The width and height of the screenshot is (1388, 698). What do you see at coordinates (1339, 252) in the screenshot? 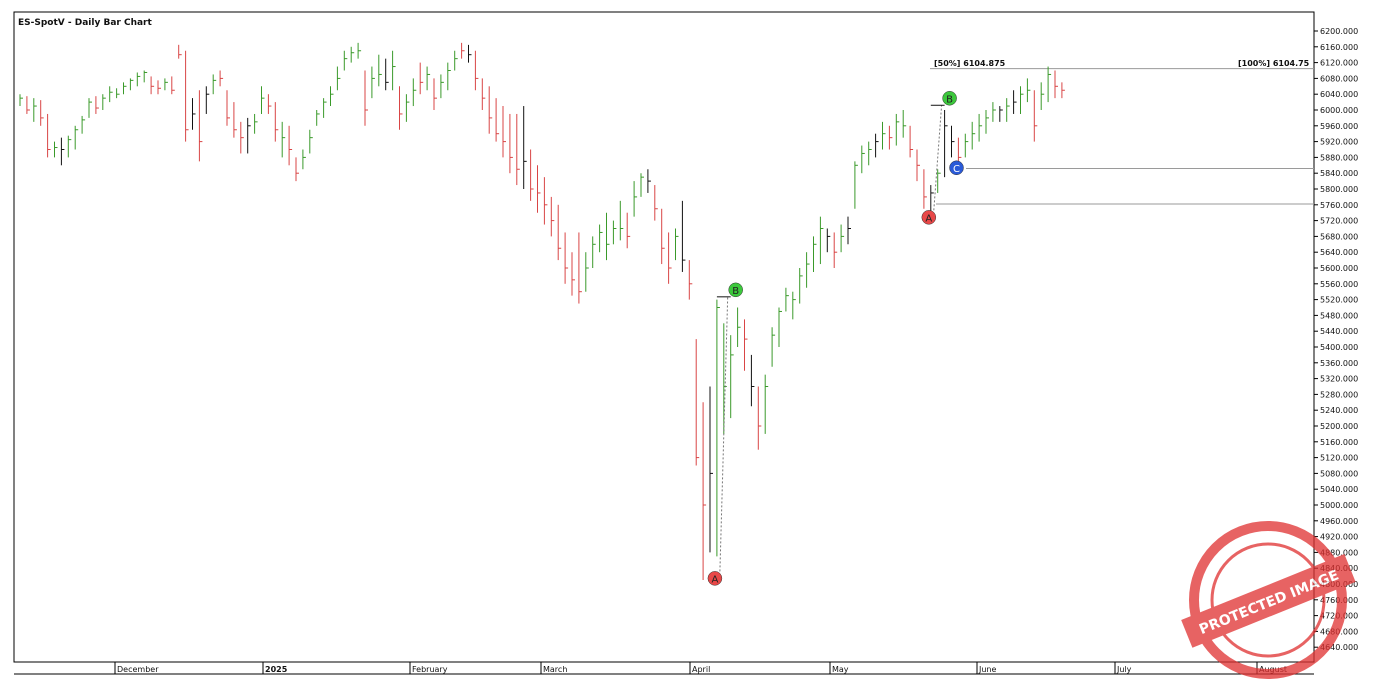
I see `y-tick-label: 5640.000` at bounding box center [1339, 252].